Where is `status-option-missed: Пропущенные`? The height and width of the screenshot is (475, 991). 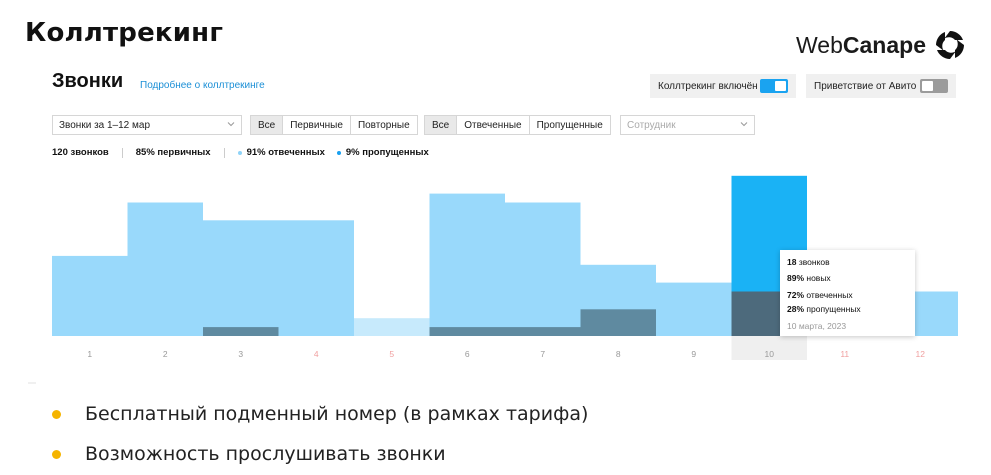
status-option-missed: Пропущенные is located at coordinates (569, 125).